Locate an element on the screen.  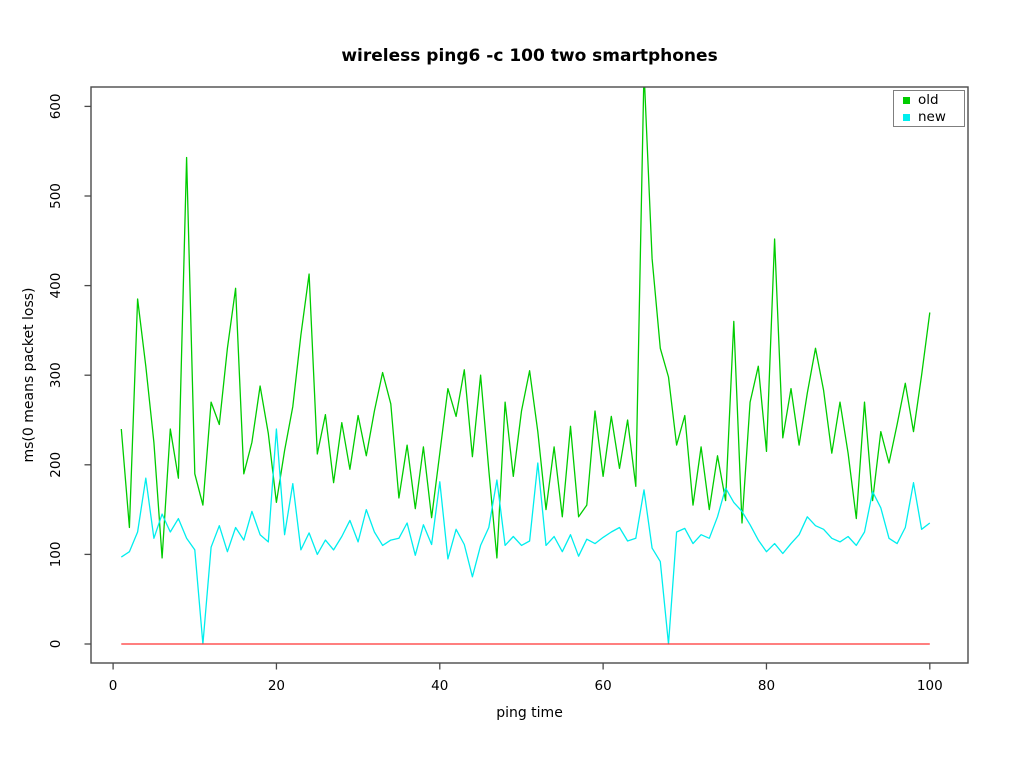
x-tick-label: 60 is located at coordinates (603, 686).